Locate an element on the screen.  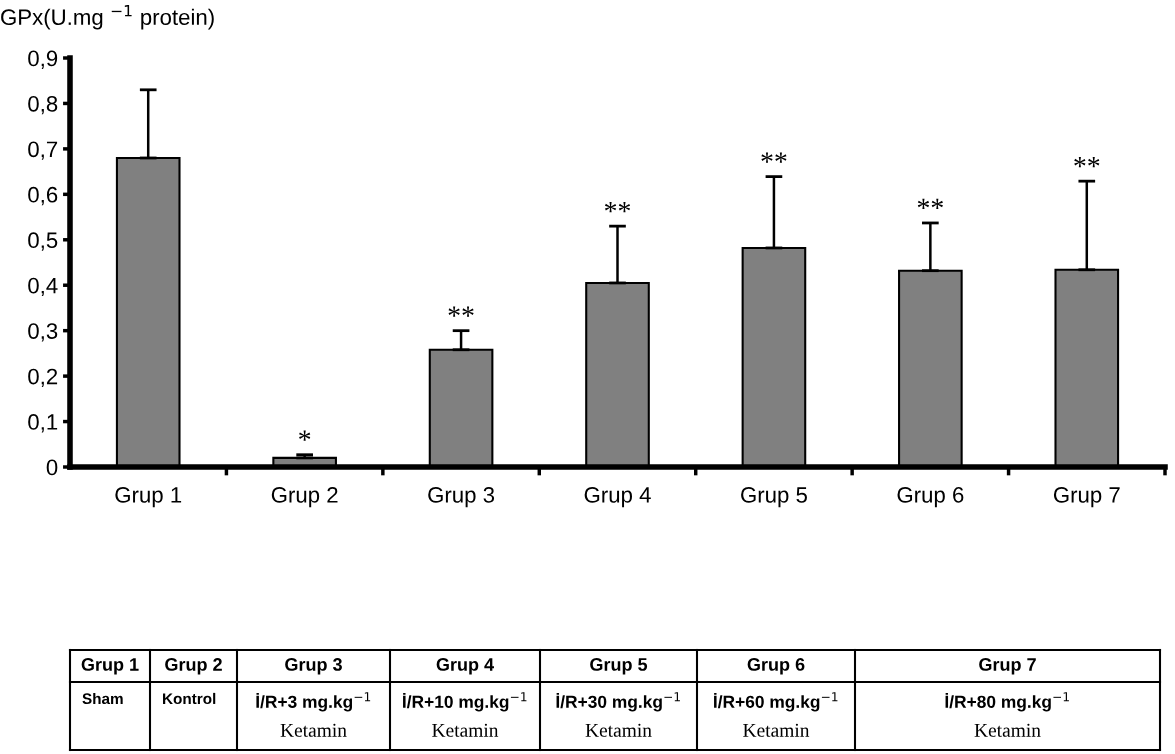
category-label: Grup 7 is located at coordinates (1007, 666).